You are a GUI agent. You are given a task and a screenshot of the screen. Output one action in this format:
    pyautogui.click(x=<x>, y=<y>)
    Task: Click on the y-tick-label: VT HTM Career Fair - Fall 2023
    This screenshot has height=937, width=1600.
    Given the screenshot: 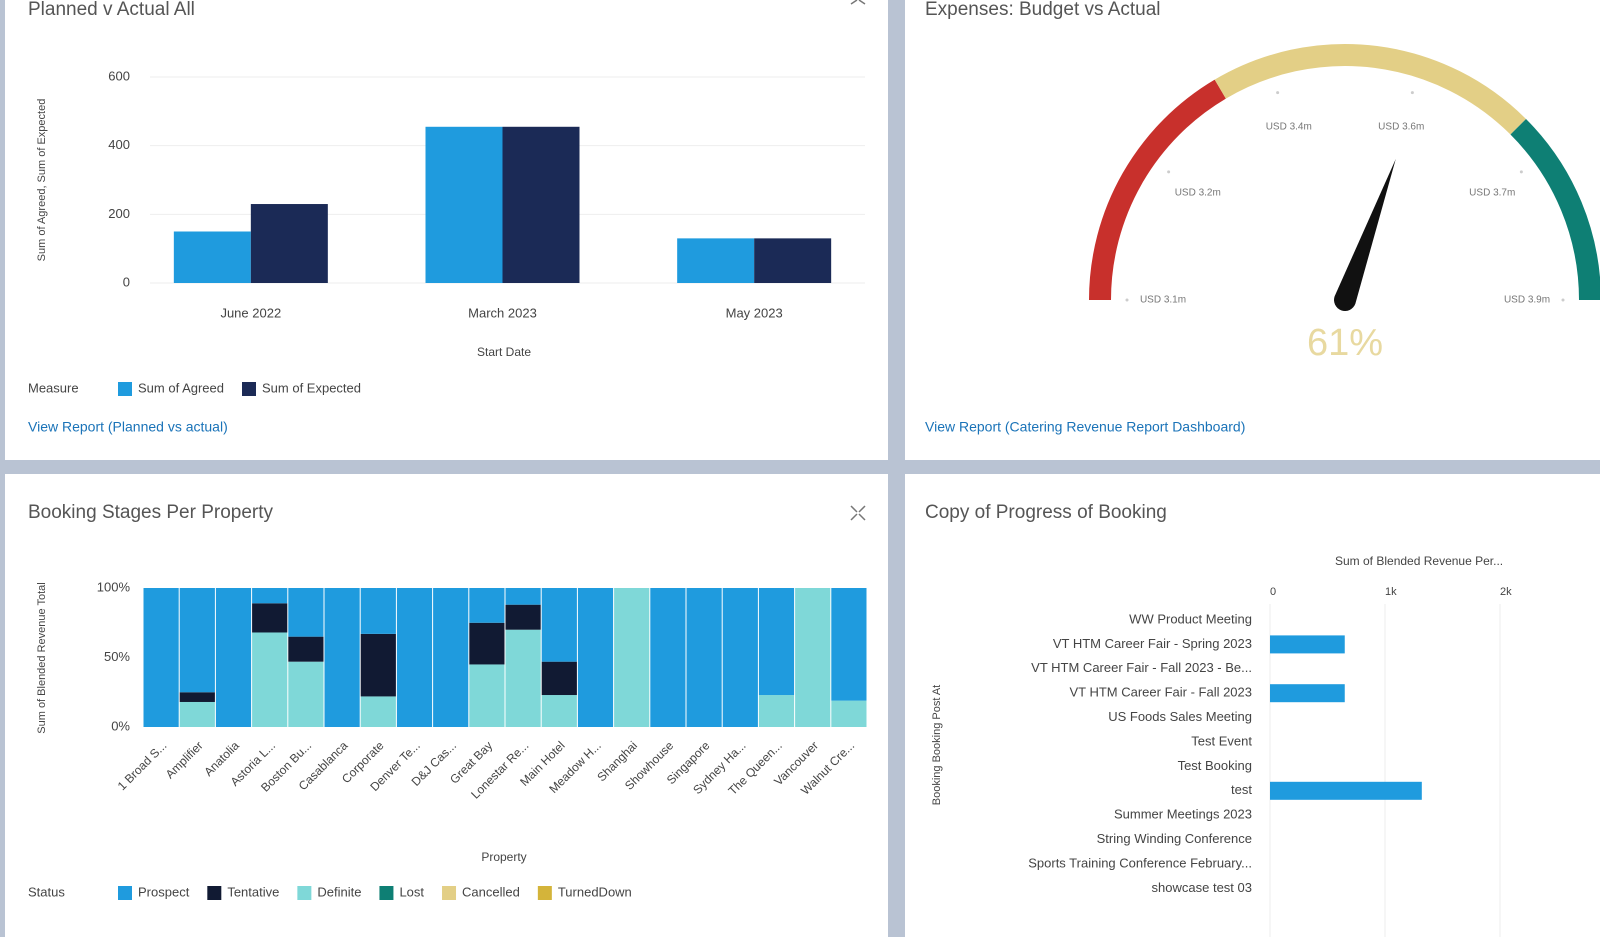 What is the action you would take?
    pyautogui.click(x=1160, y=692)
    